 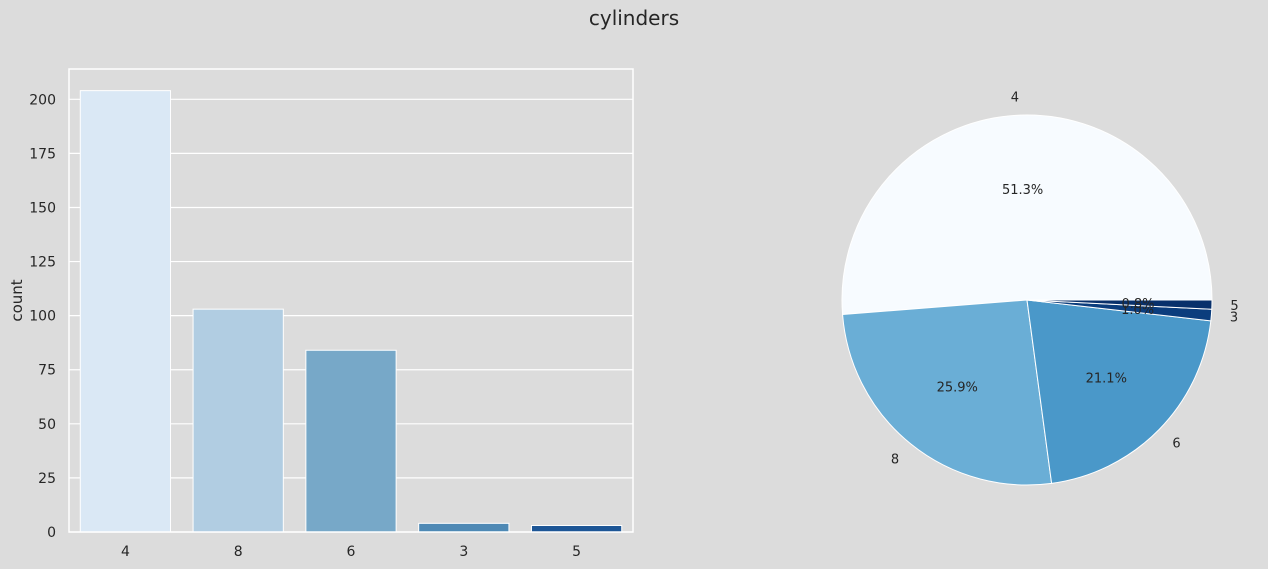 What do you see at coordinates (47, 425) in the screenshot?
I see `y-tick-label: 50` at bounding box center [47, 425].